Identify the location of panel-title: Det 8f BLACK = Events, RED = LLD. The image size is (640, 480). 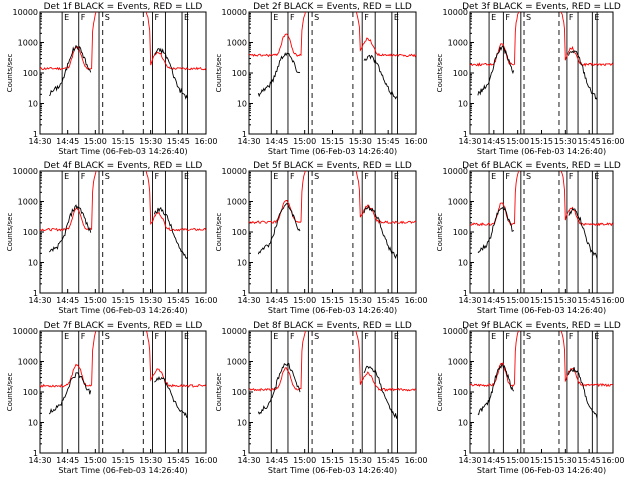
(332, 326).